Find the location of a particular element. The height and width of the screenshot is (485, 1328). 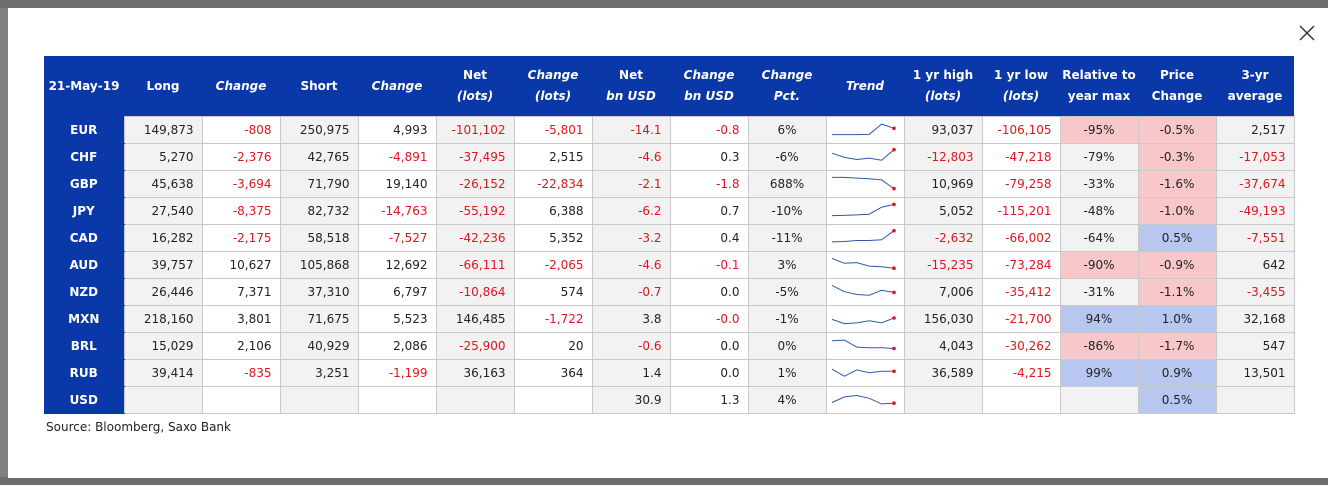

net-bnusd-cell: 3.8 is located at coordinates (631, 319).